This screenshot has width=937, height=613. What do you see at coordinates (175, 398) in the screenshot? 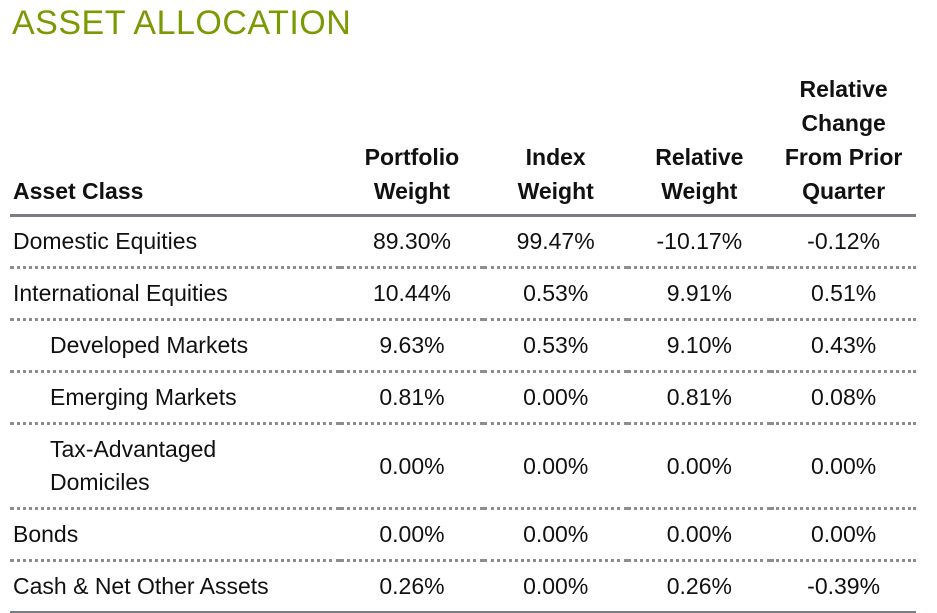
I see `asset-class-cell: Emerging Markets` at bounding box center [175, 398].